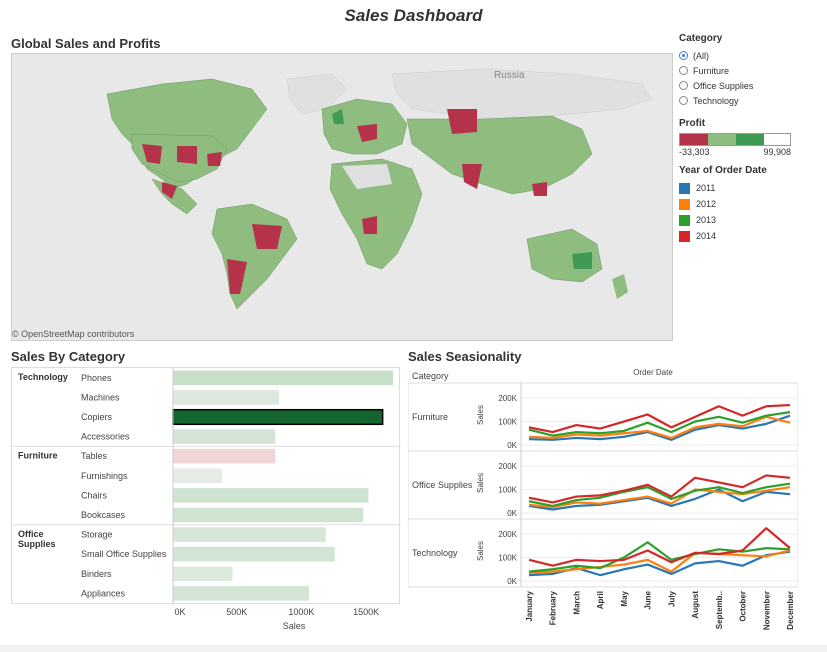  What do you see at coordinates (442, 485) in the screenshot?
I see `seasonality-row-label: Office Supplies` at bounding box center [442, 485].